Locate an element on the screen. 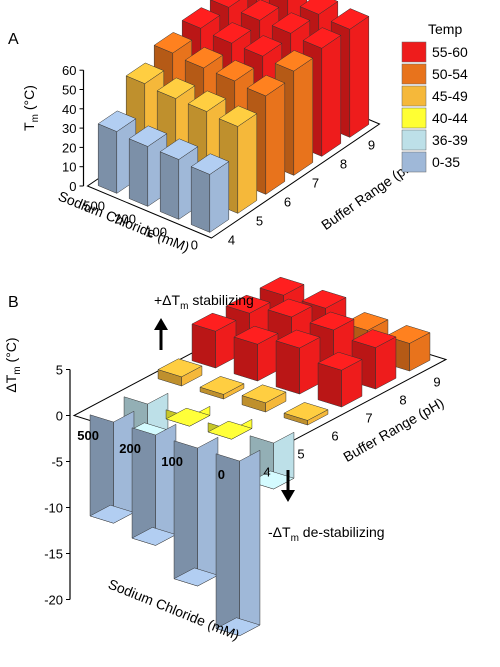 This screenshot has height=667, width=500. panel-a-y-tick-label: 10 is located at coordinates (69, 167).